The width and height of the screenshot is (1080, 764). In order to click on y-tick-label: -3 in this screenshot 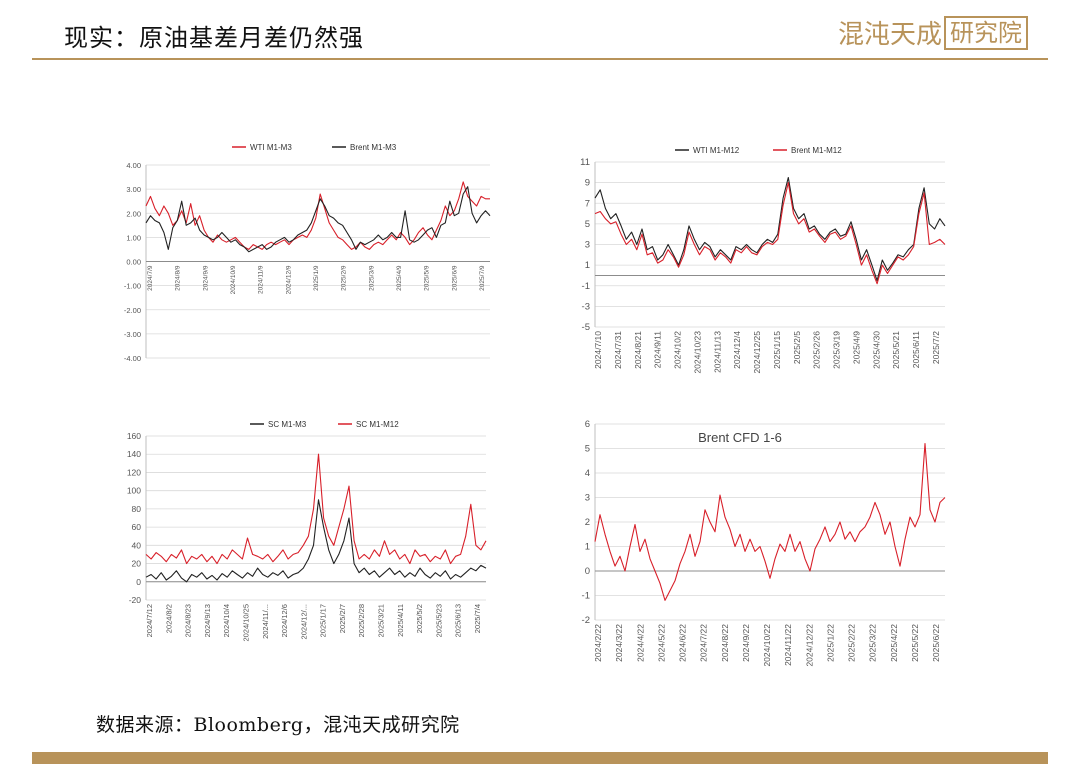, I will do `click(586, 306)`.